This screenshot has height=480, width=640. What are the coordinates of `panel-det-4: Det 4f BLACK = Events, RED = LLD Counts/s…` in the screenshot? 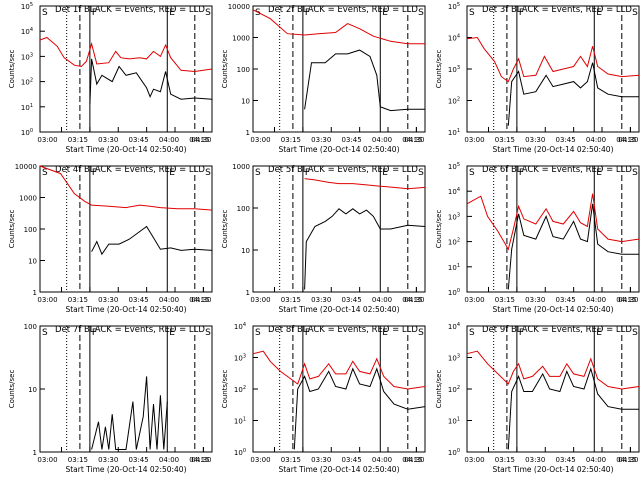 It's located at (110, 238).